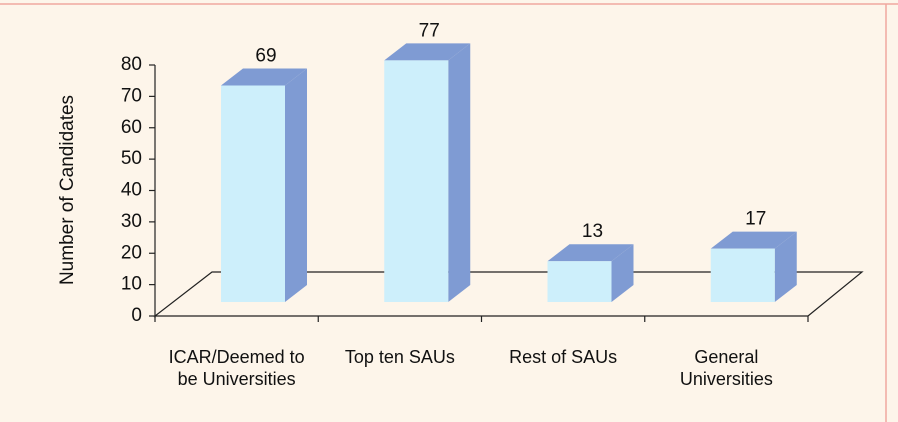  Describe the element at coordinates (131, 64) in the screenshot. I see `y-tick-label: 80` at that location.